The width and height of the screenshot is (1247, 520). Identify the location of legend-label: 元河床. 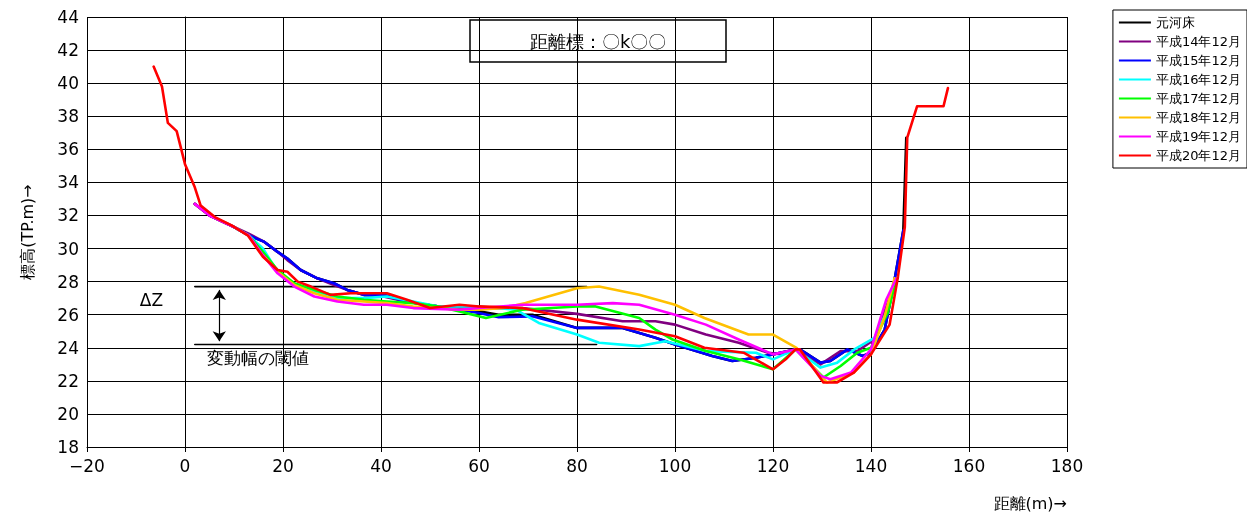
(1175, 22).